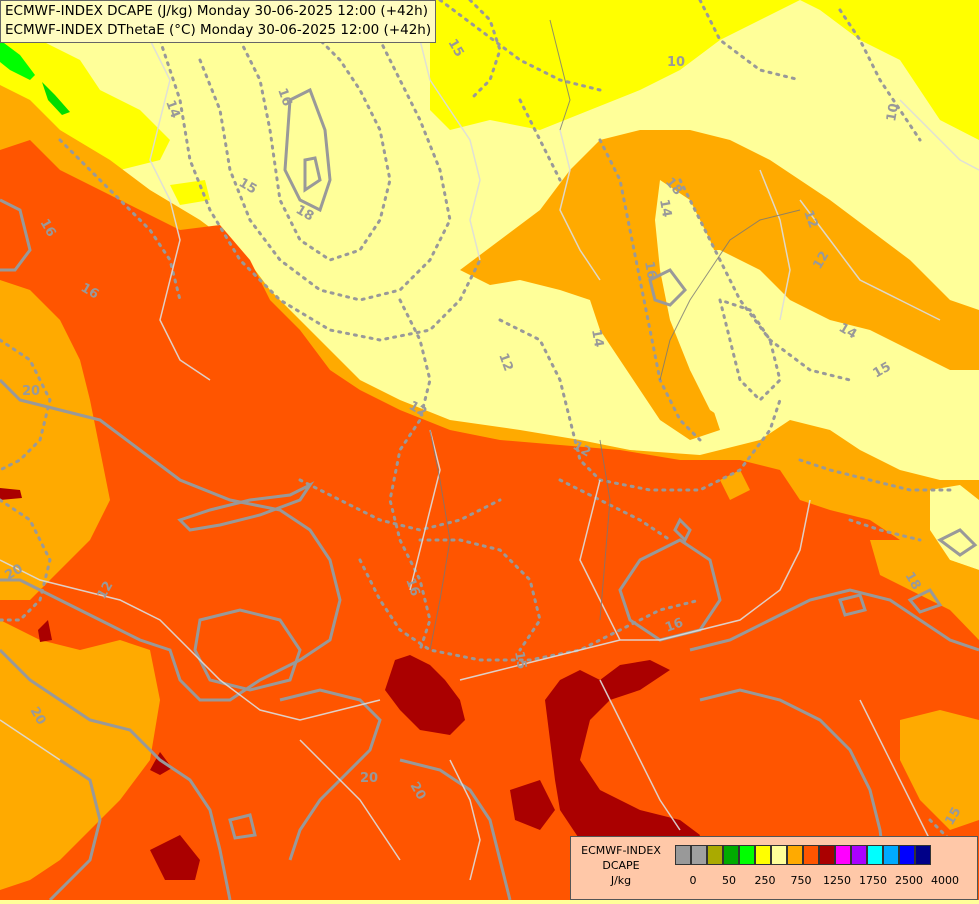 This screenshot has width=979, height=904. I want to click on legend-tick-label: 1750, so click(873, 880).